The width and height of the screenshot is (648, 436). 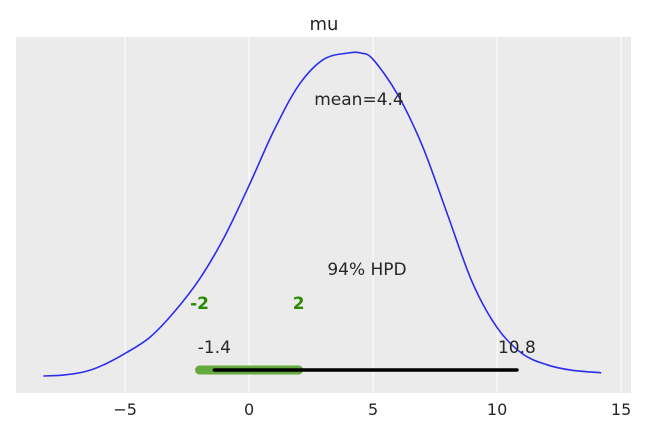 What do you see at coordinates (367, 355) in the screenshot?
I see `hpd-group: -1.4 10.8` at bounding box center [367, 355].